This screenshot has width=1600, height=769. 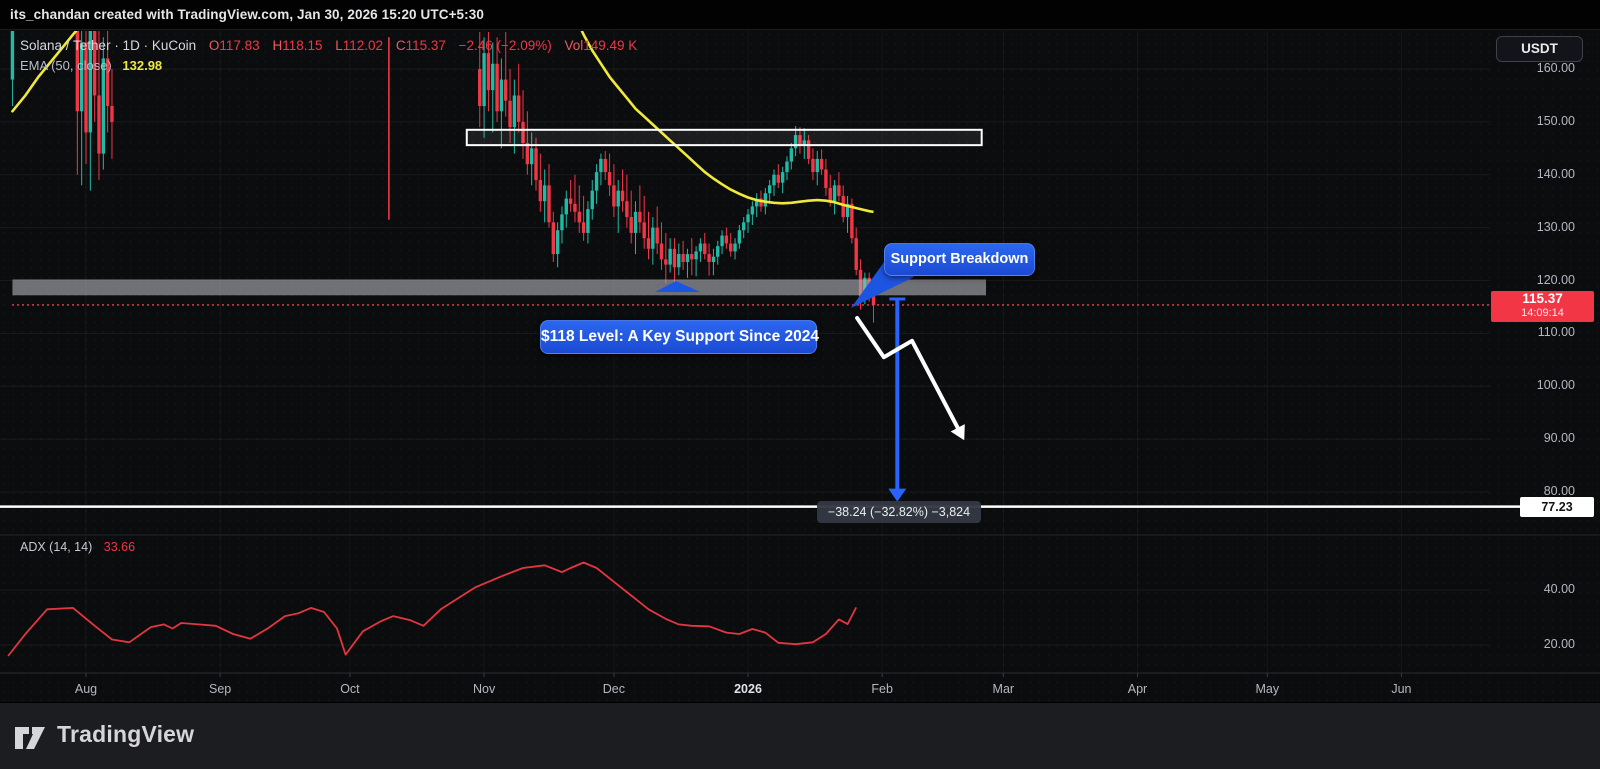 What do you see at coordinates (34, 738) in the screenshot?
I see `tradingview-logo-icon` at bounding box center [34, 738].